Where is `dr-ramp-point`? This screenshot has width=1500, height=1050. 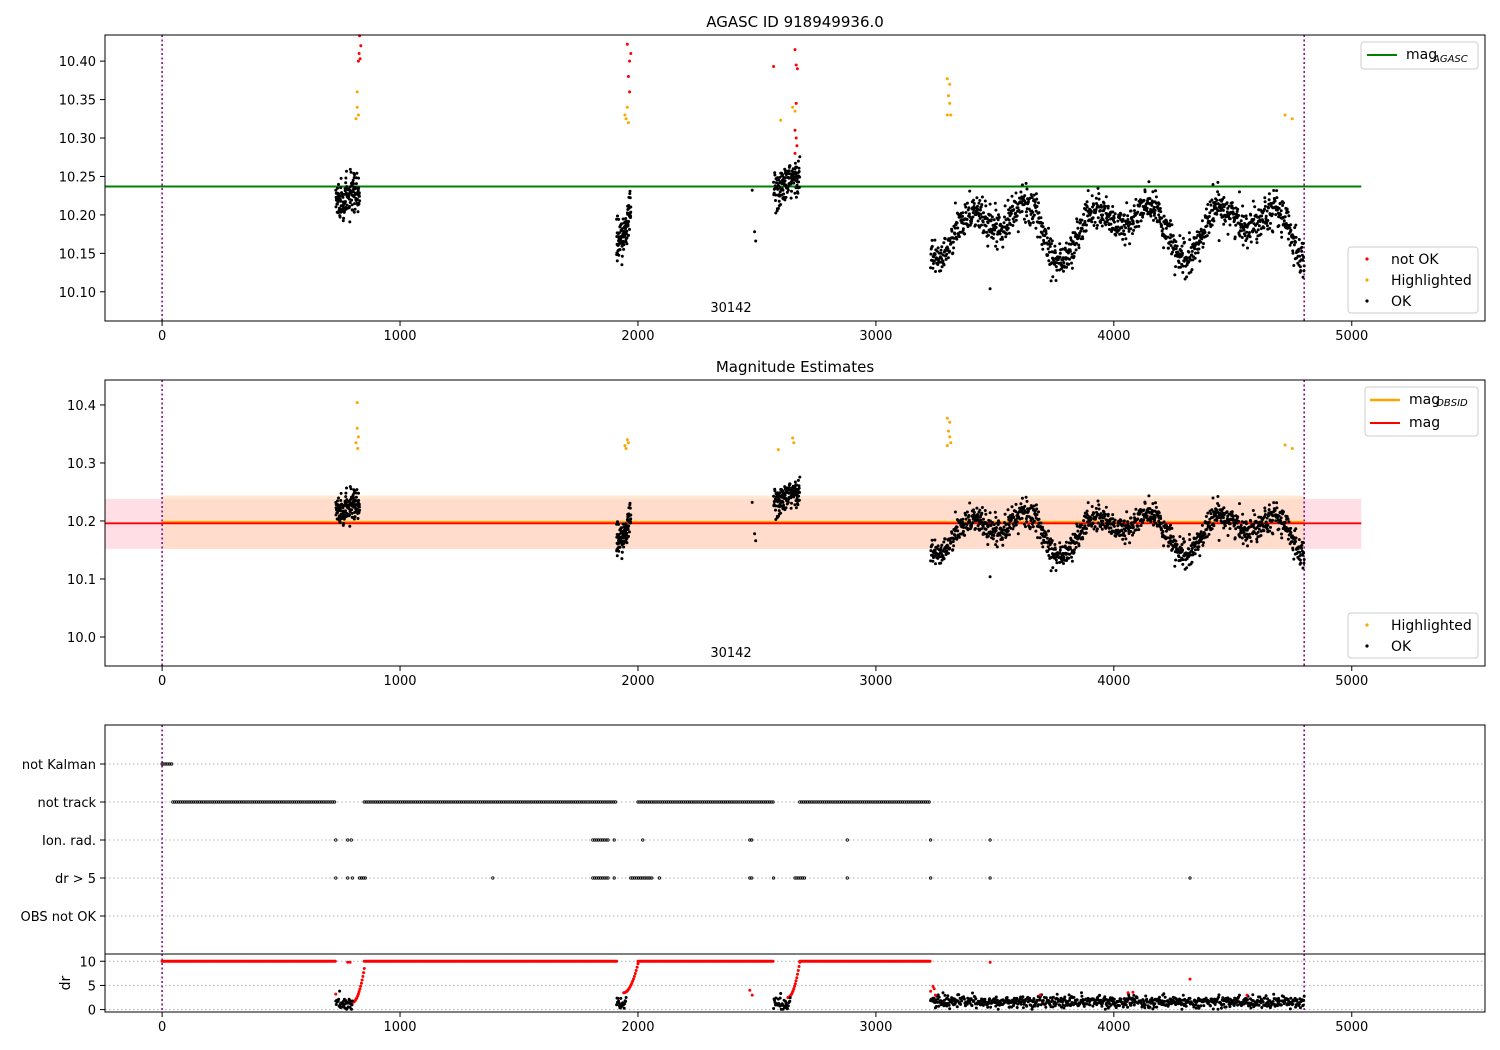
dr-ramp-point is located at coordinates (633, 981).